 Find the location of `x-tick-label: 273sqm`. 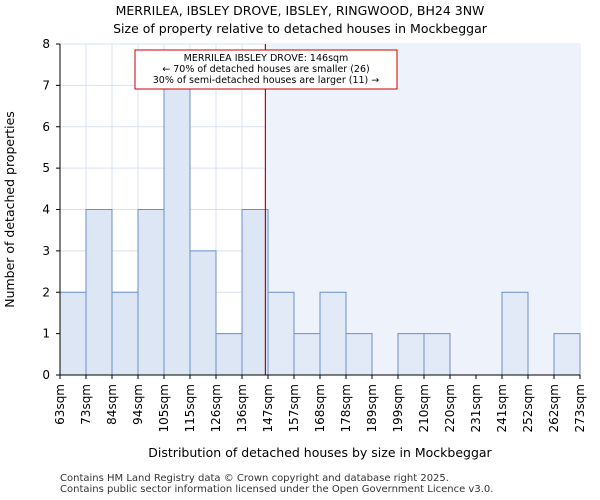

x-tick-label: 273sqm is located at coordinates (580, 408).